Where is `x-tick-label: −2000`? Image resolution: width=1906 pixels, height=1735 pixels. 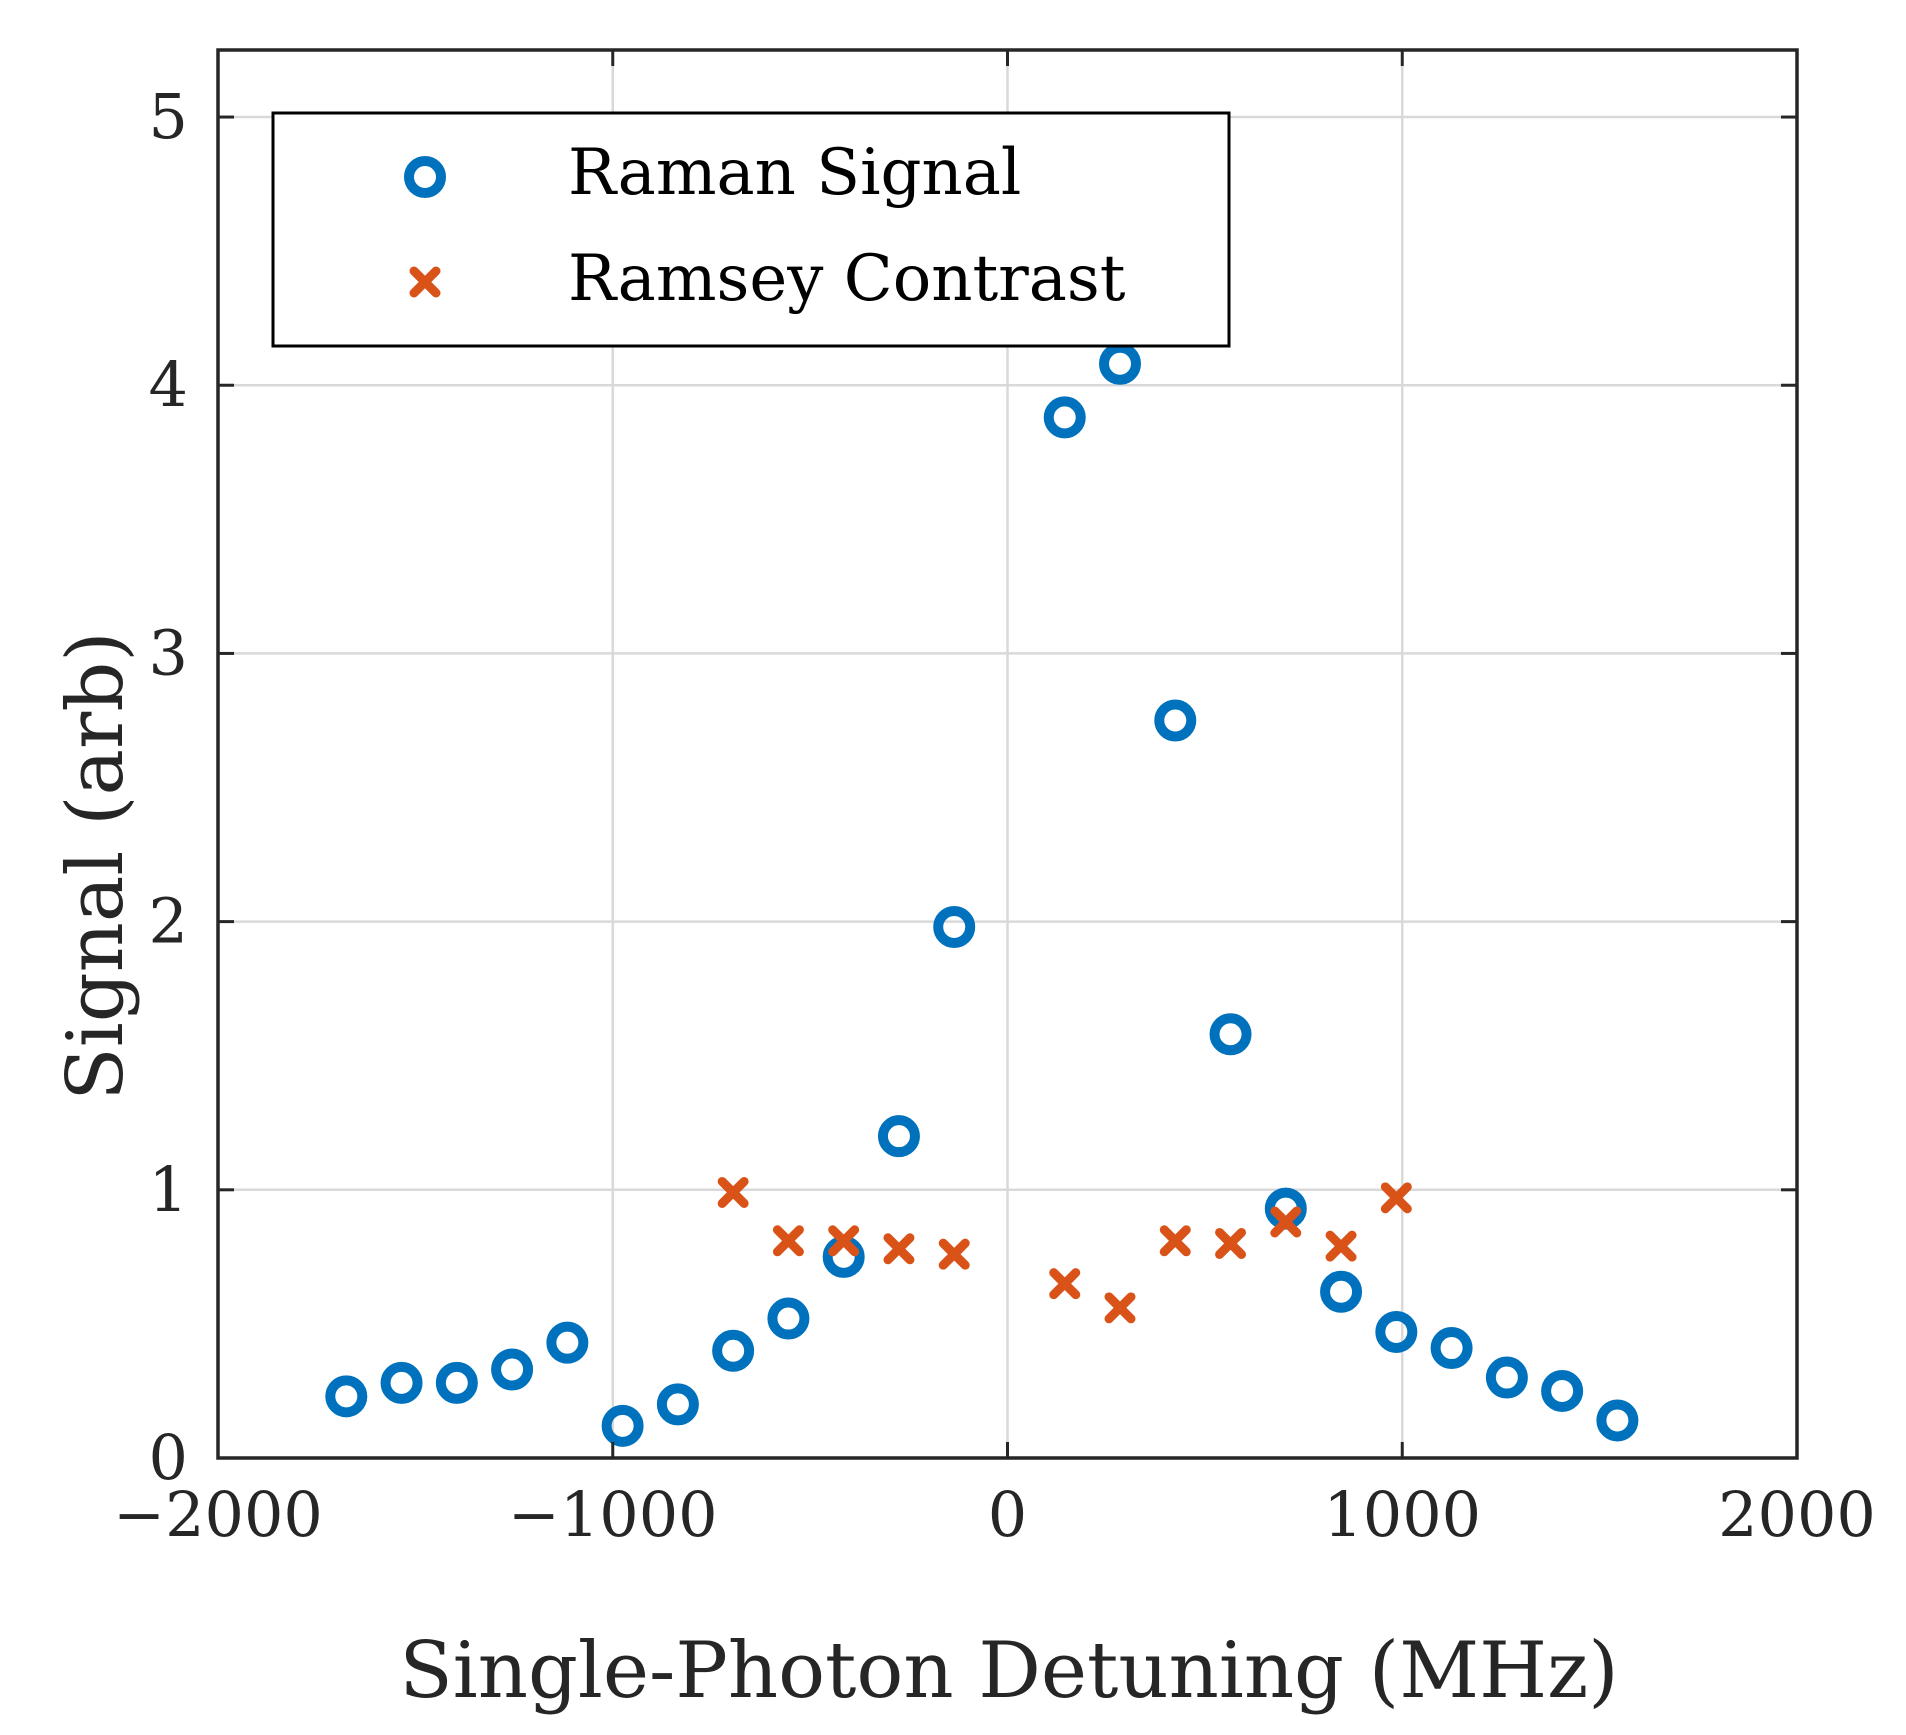 x-tick-label: −2000 is located at coordinates (218, 1514).